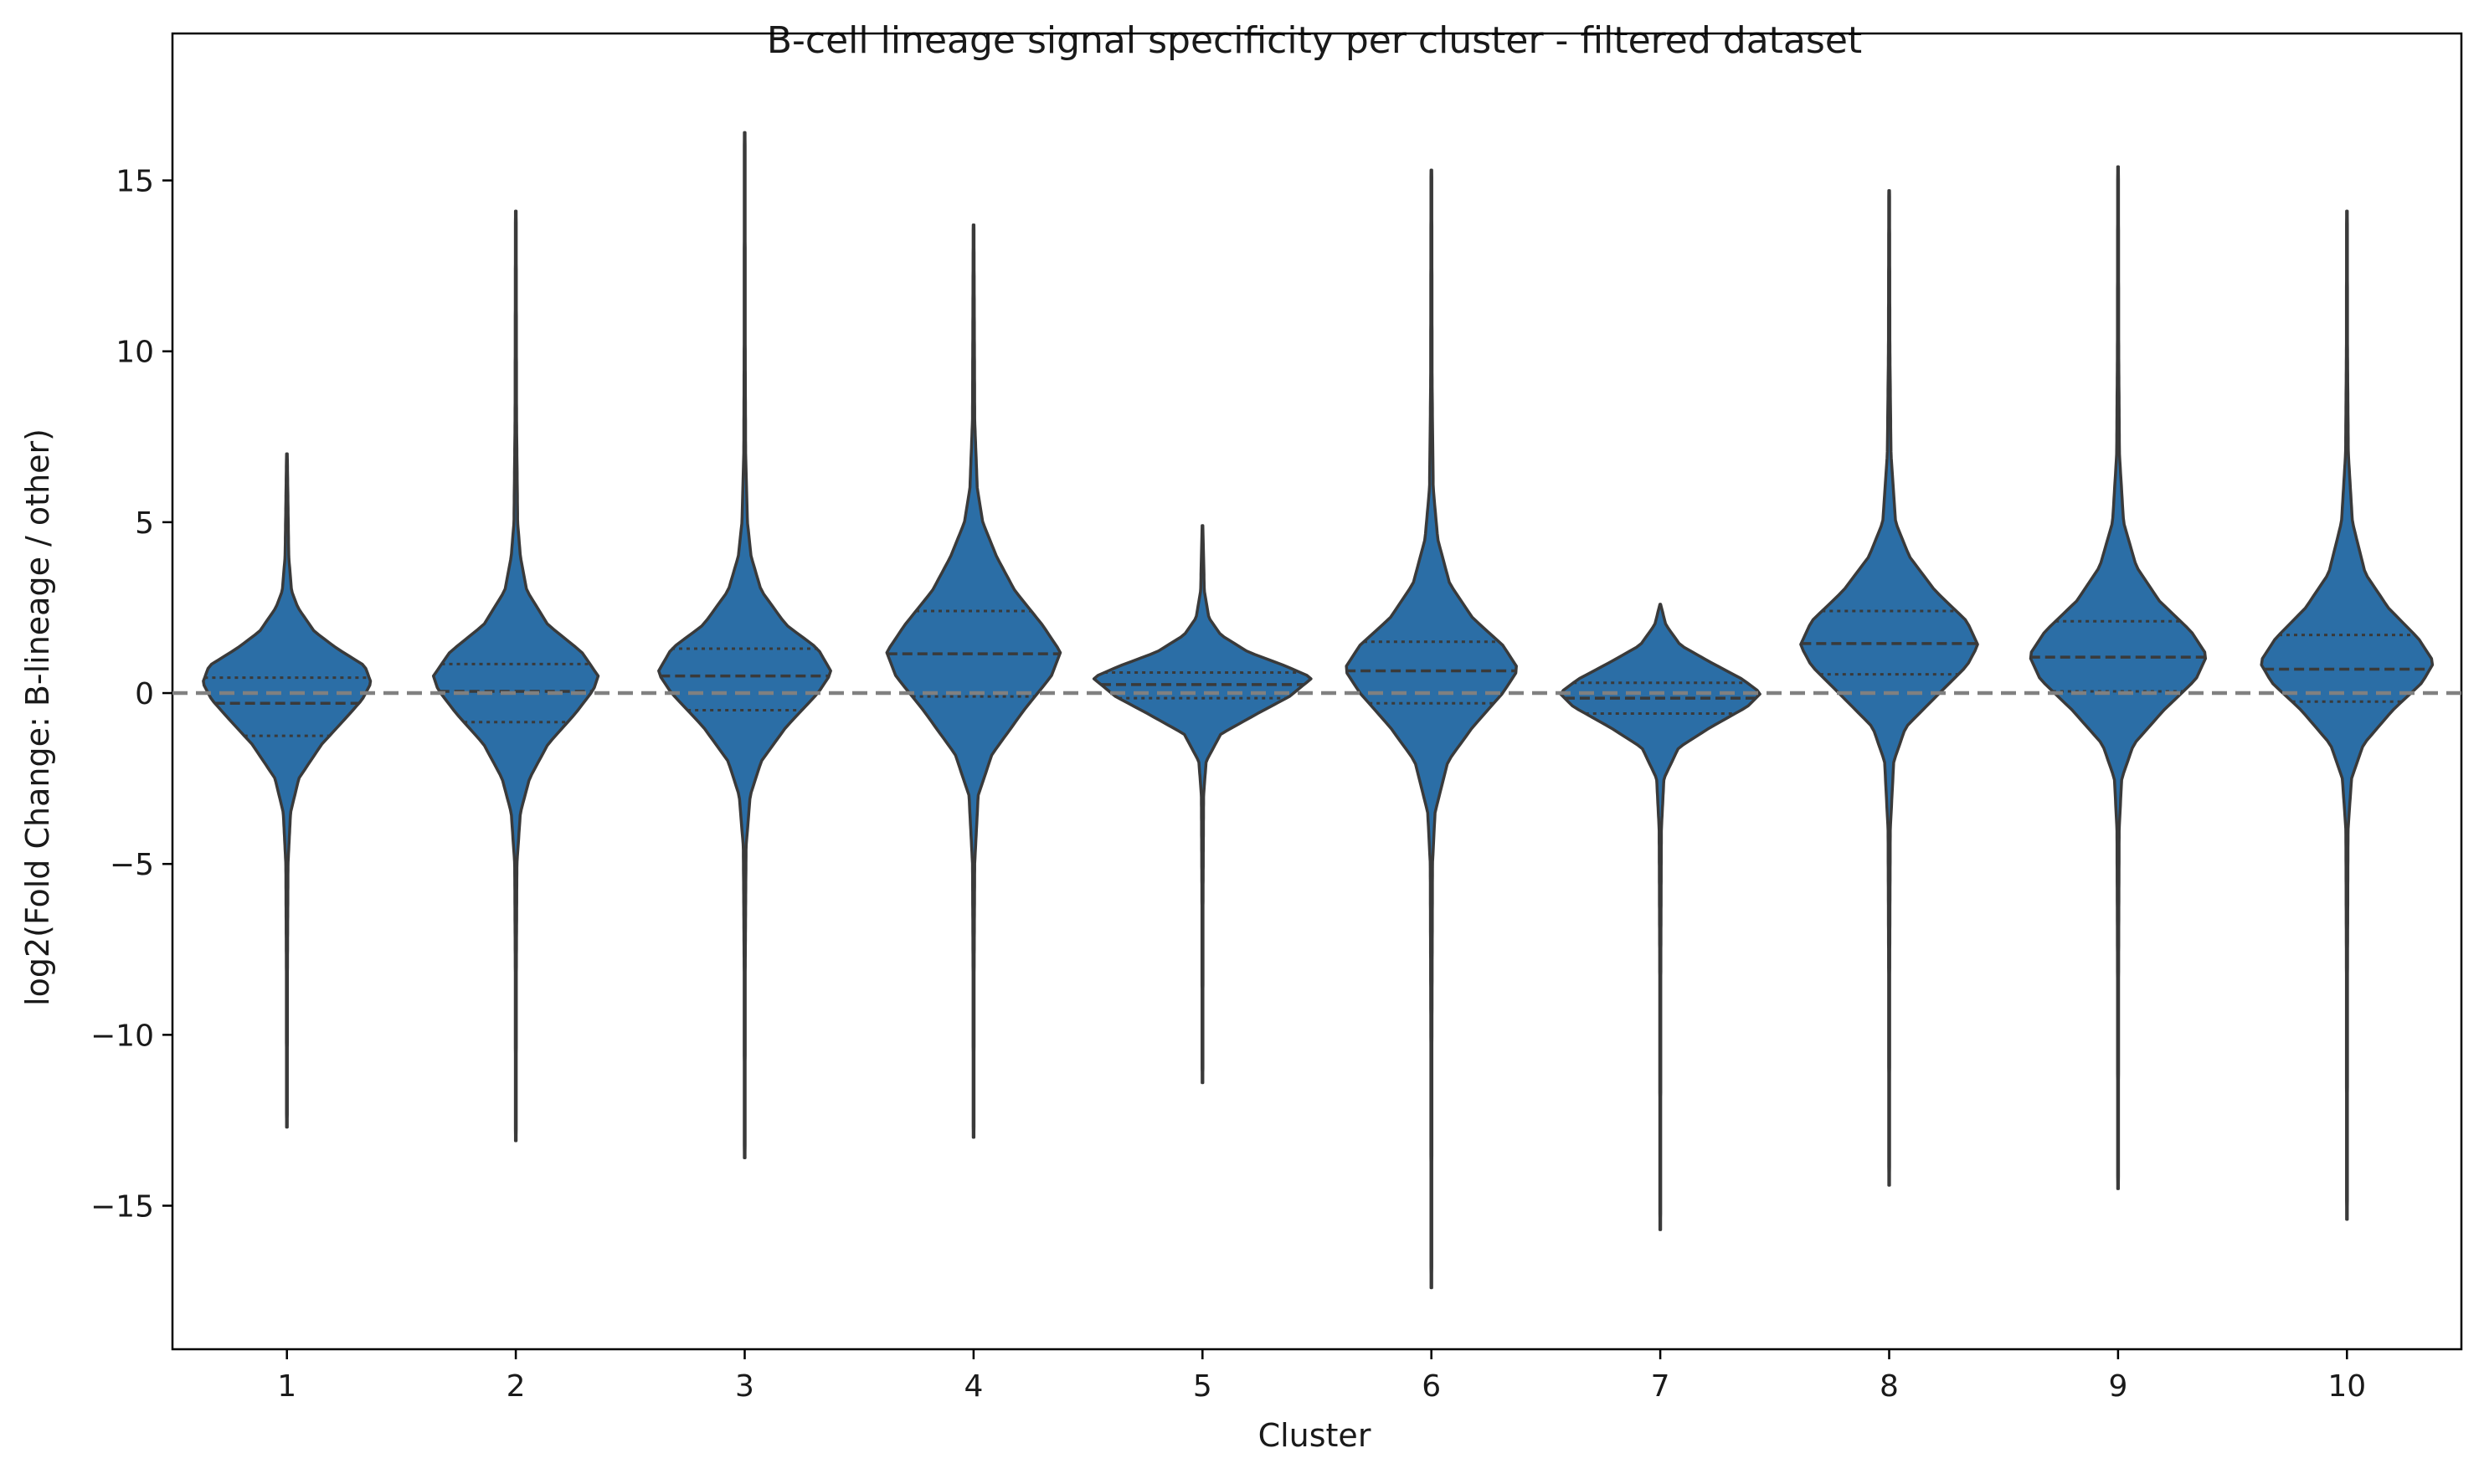 The height and width of the screenshot is (1484, 2484). What do you see at coordinates (144, 523) in the screenshot?
I see `y-tick-label: 5` at bounding box center [144, 523].